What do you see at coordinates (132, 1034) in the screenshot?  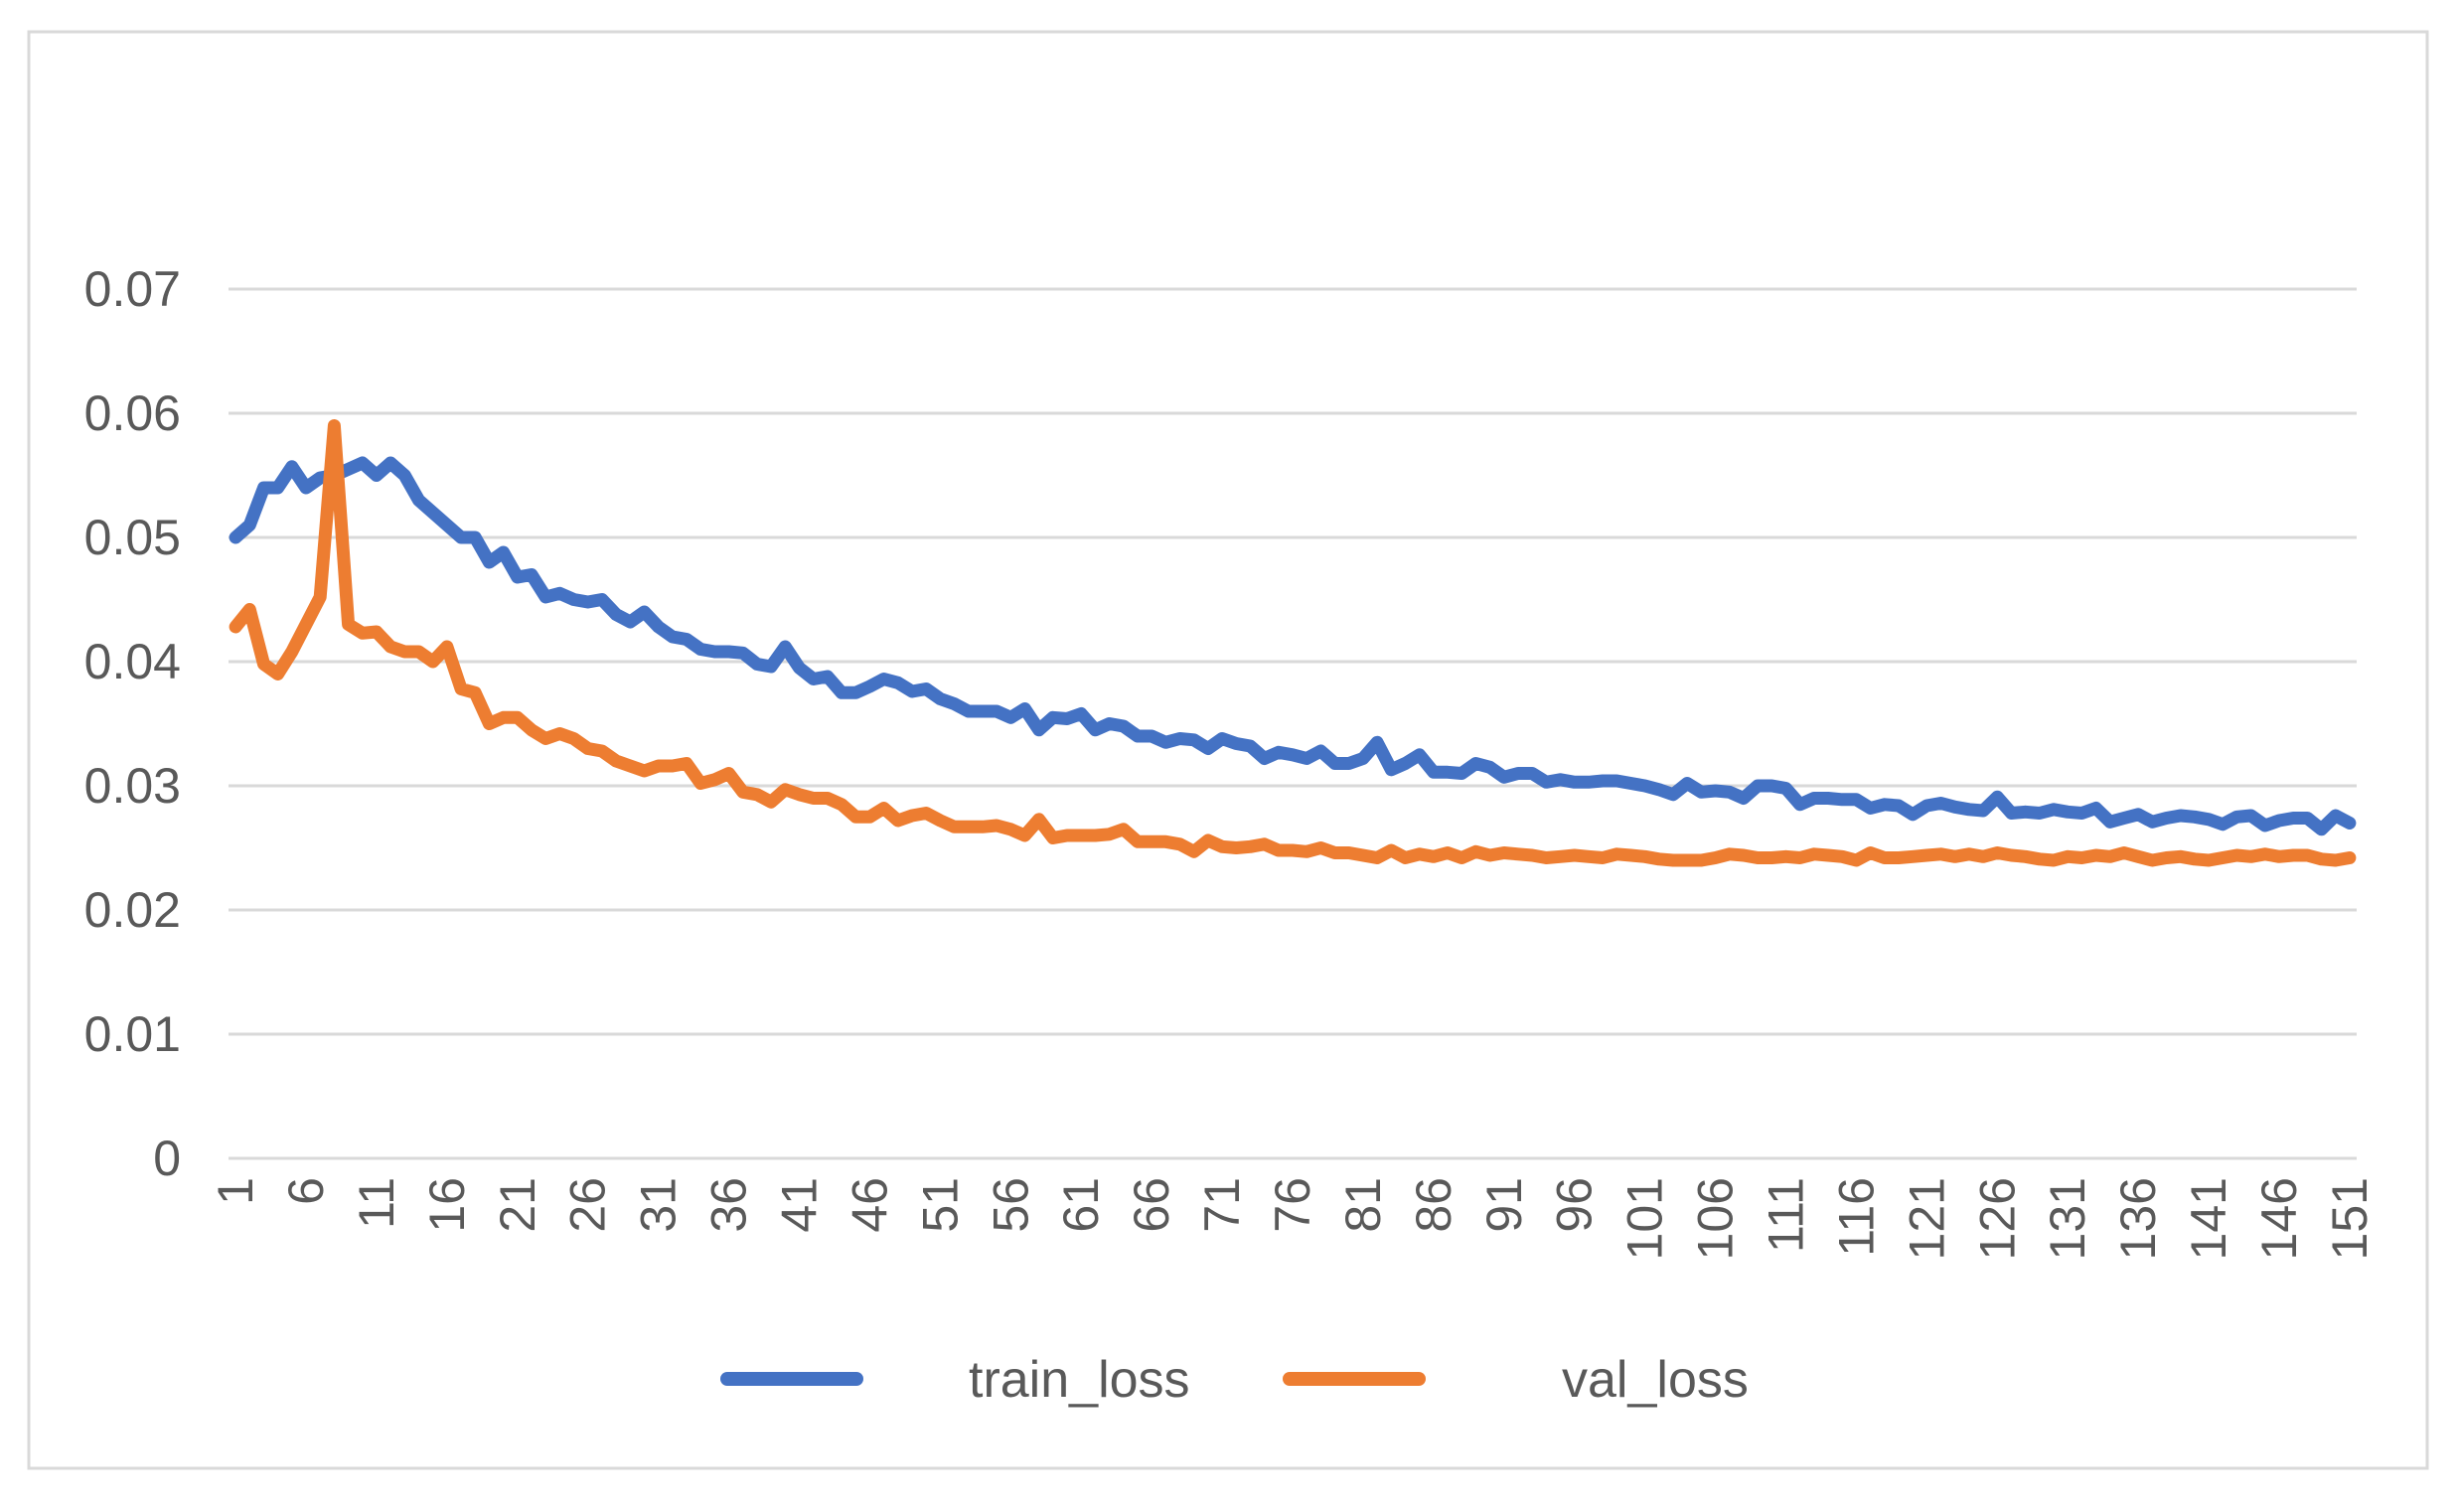 I see `y-tick-label: 0.01` at bounding box center [132, 1034].